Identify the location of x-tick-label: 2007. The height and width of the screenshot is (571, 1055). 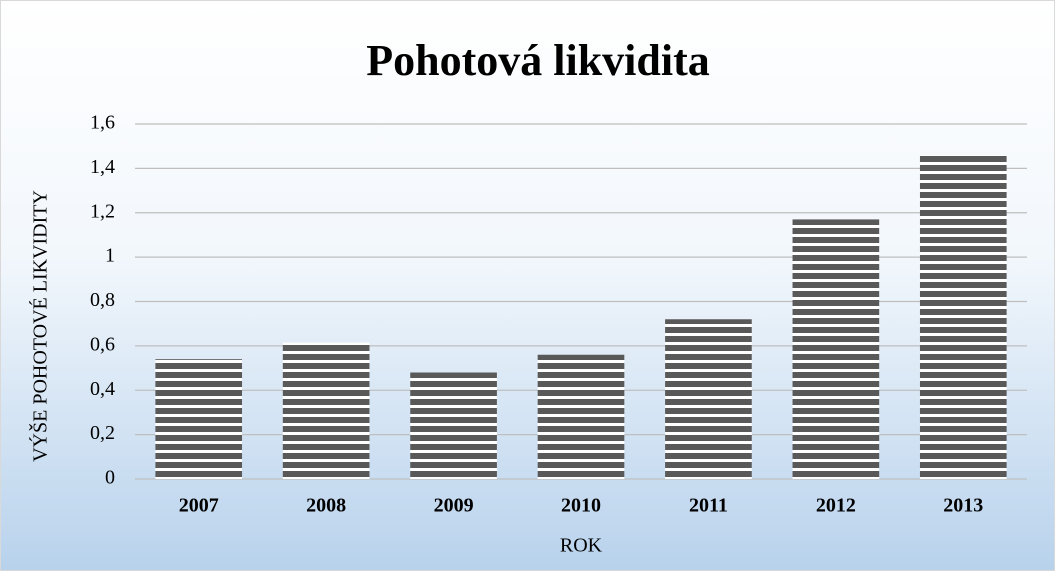
(199, 506).